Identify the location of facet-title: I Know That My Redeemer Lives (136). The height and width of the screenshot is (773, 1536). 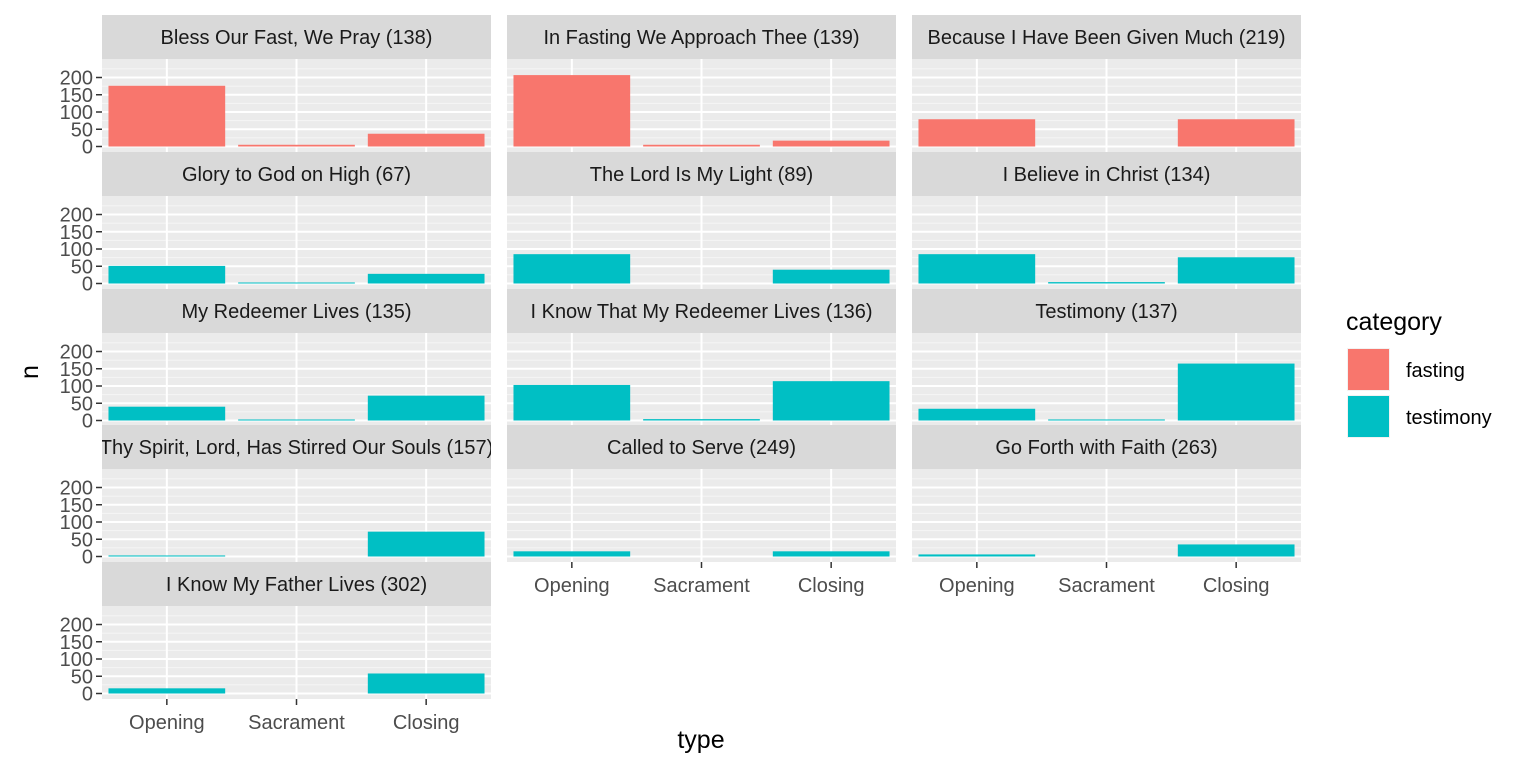
(701, 312).